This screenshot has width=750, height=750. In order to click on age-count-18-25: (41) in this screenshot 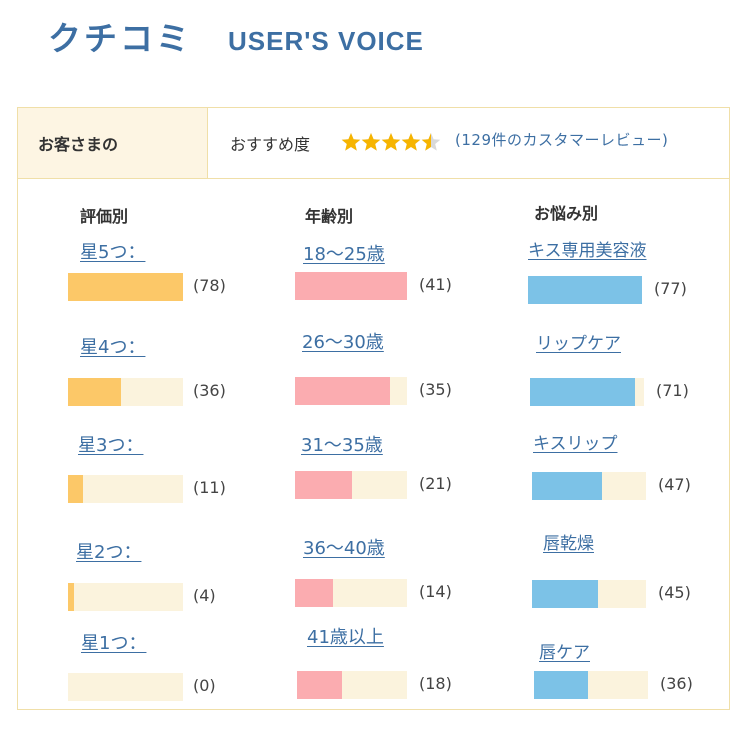, I will do `click(435, 284)`.